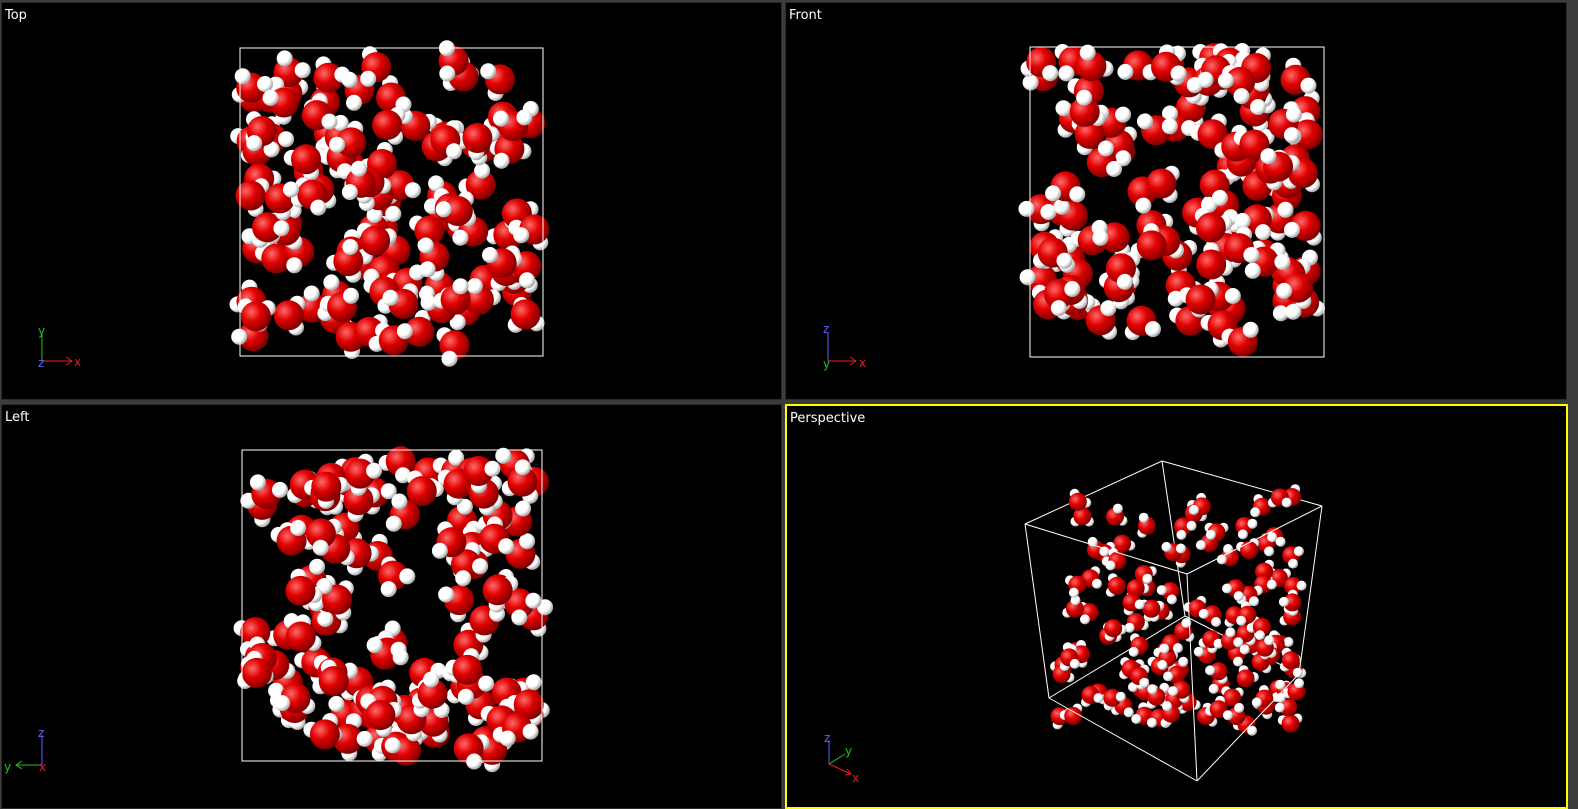 The height and width of the screenshot is (809, 1578). I want to click on axis-label-top-right: x, so click(77, 362).